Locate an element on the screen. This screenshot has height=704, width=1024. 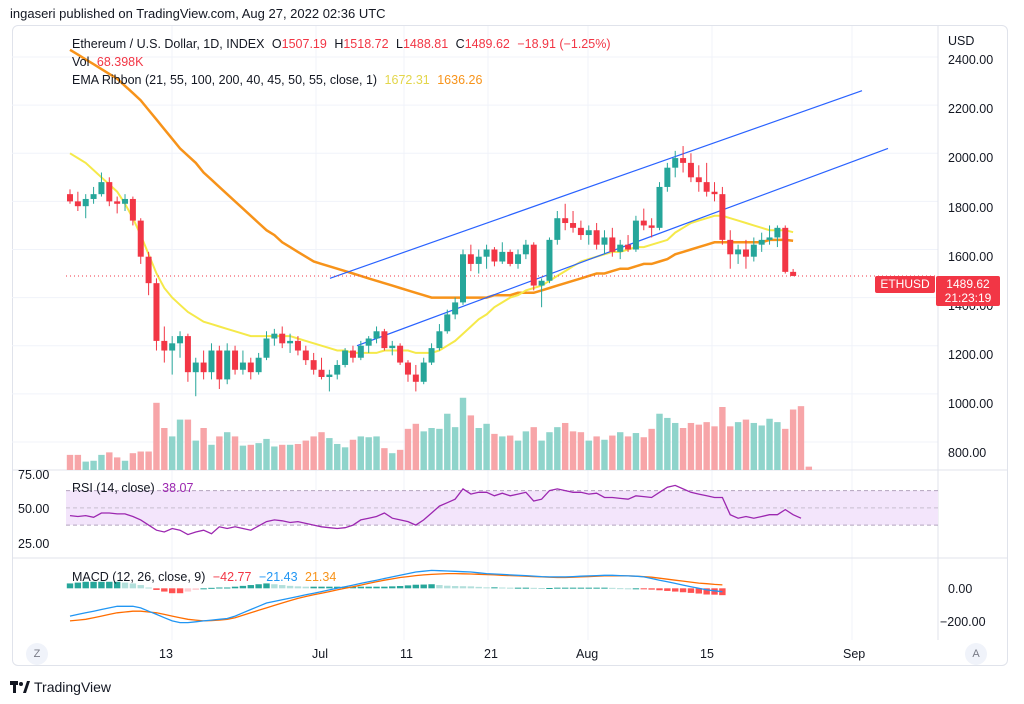
open-value: 1507.19 is located at coordinates (304, 44).